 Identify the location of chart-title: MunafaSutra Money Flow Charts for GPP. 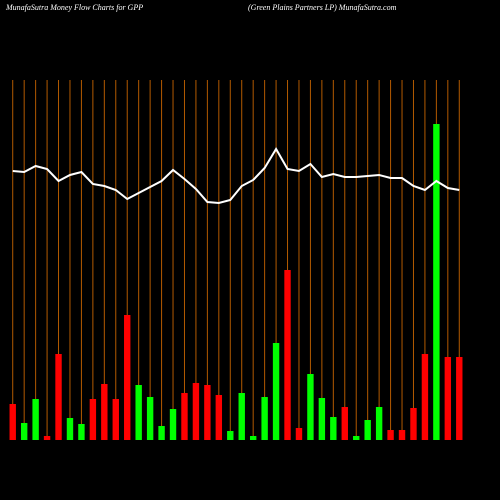
(74, 7).